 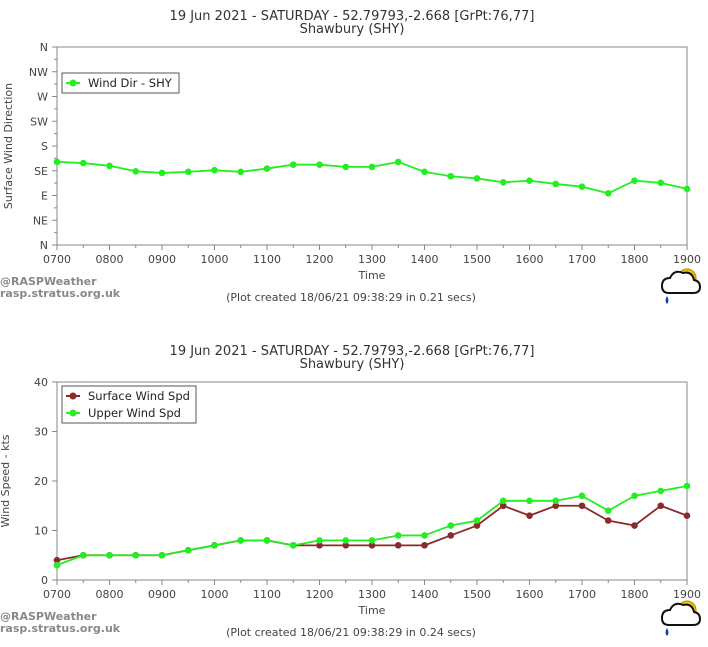 I want to click on y-axis-ticks: 0 10 20 30 40, so click(x=45, y=481).